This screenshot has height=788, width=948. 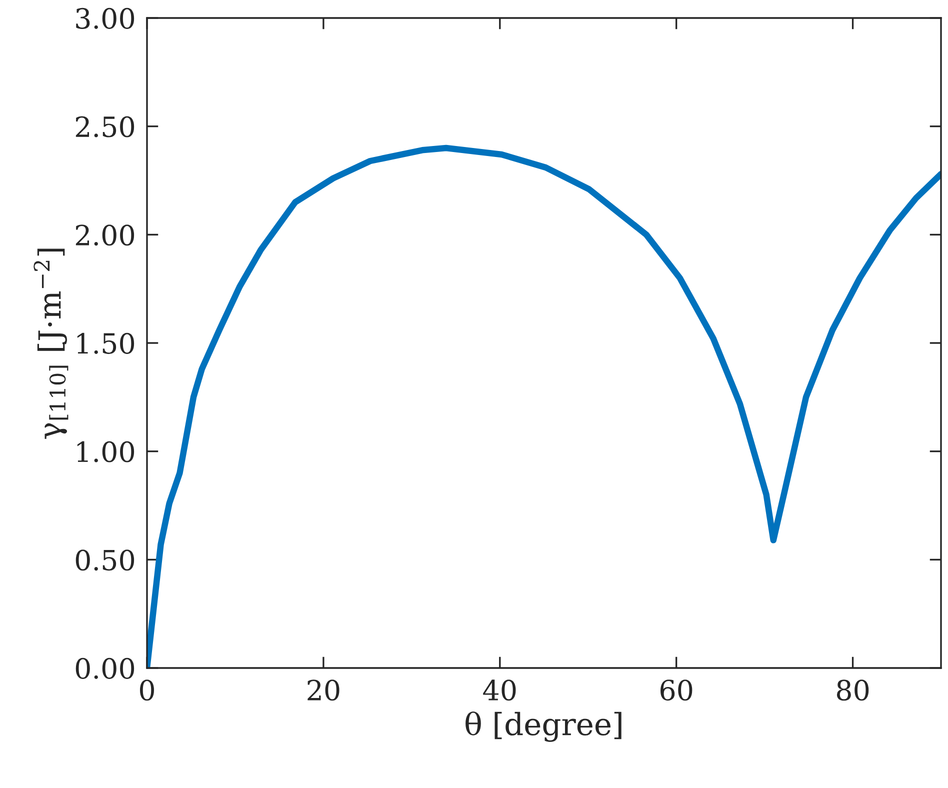 I want to click on y-tick-label: 0.50, so click(x=105, y=560).